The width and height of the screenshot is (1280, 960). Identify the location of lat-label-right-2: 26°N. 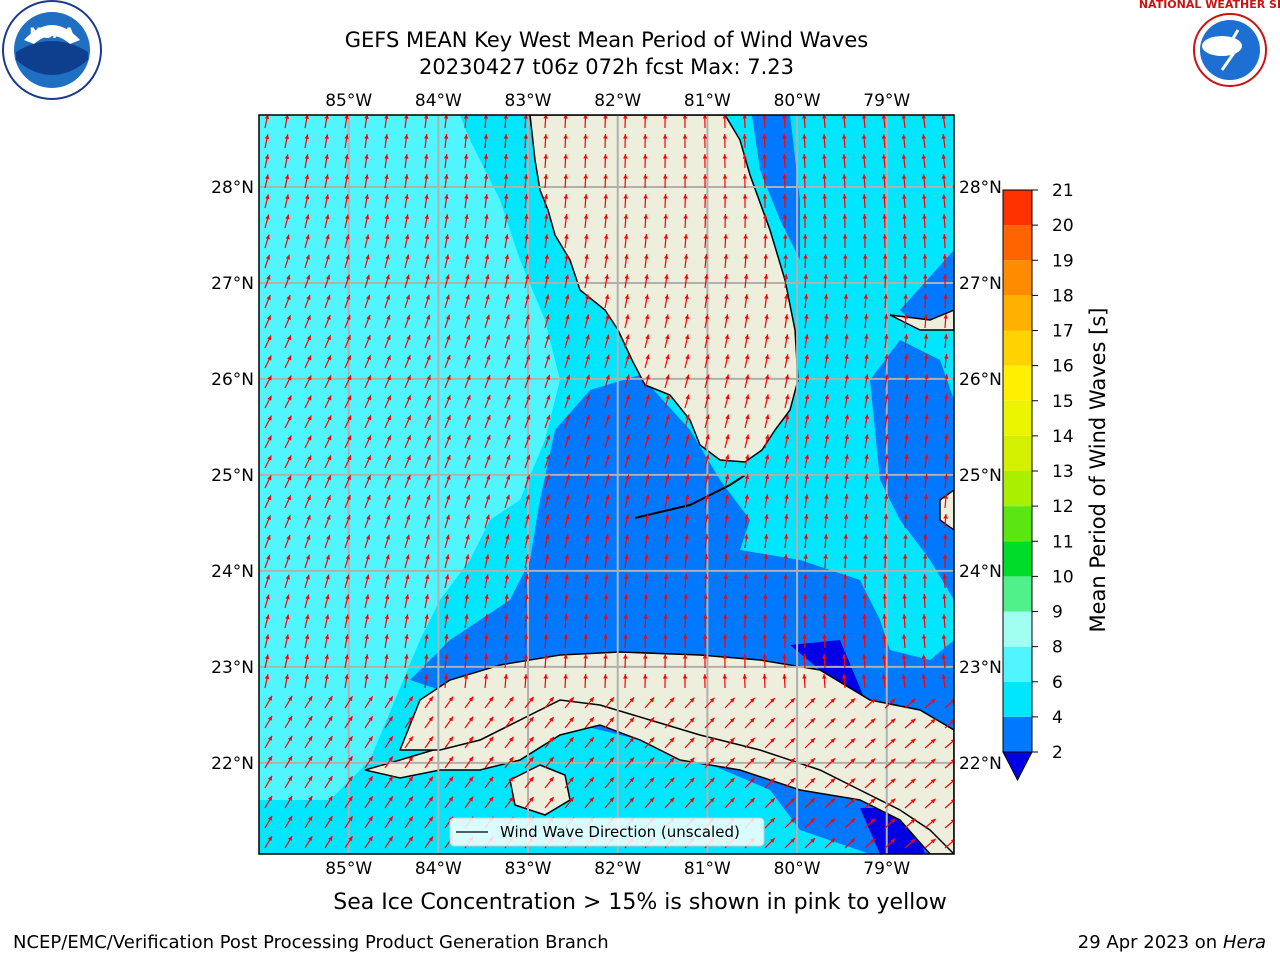
(980, 380).